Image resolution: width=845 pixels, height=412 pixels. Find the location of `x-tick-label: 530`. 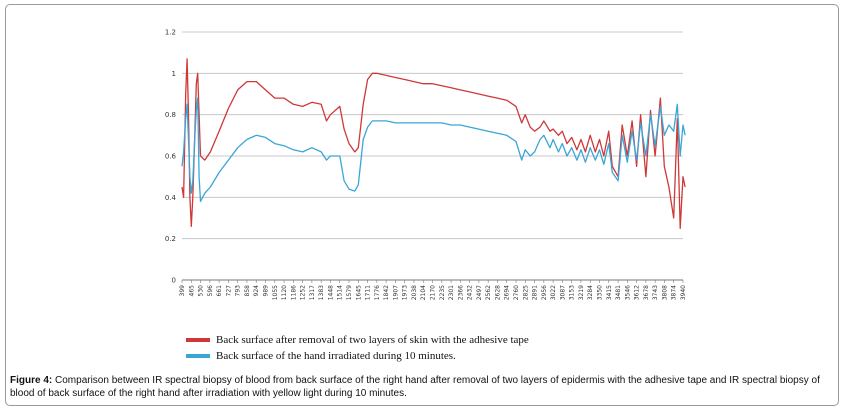

x-tick-label: 530 is located at coordinates (201, 291).